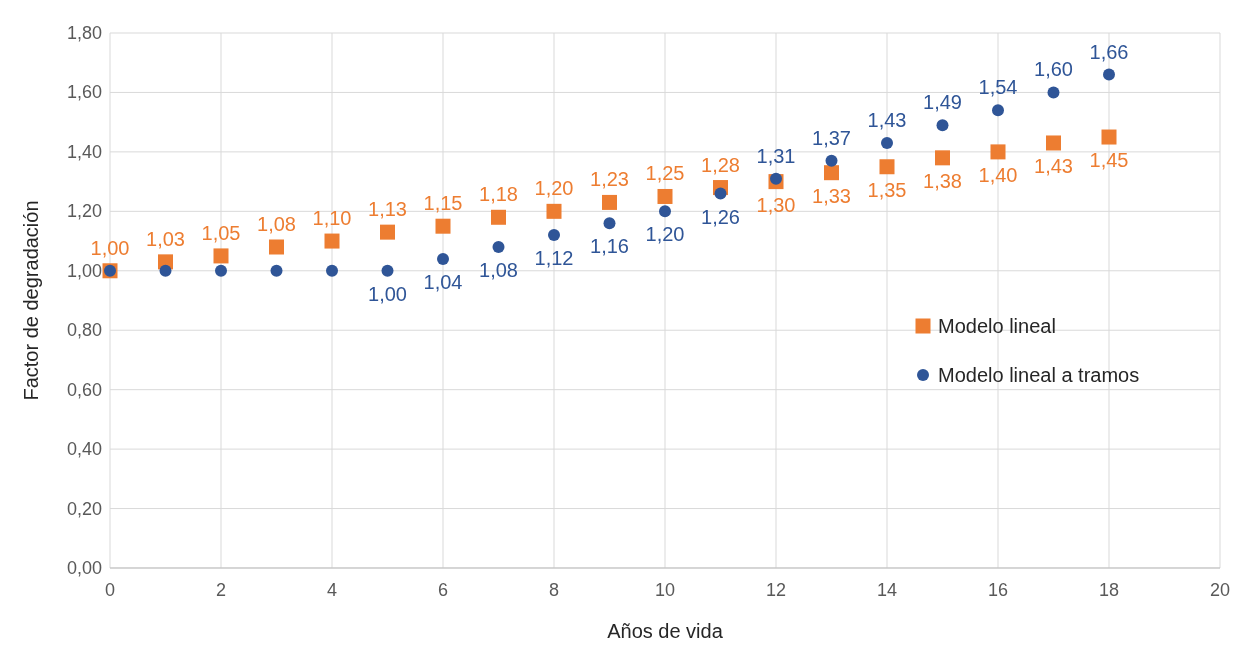 This screenshot has width=1247, height=646. Describe the element at coordinates (1039, 375) in the screenshot. I see `legend-label: Modelo lineal a tramos` at that location.